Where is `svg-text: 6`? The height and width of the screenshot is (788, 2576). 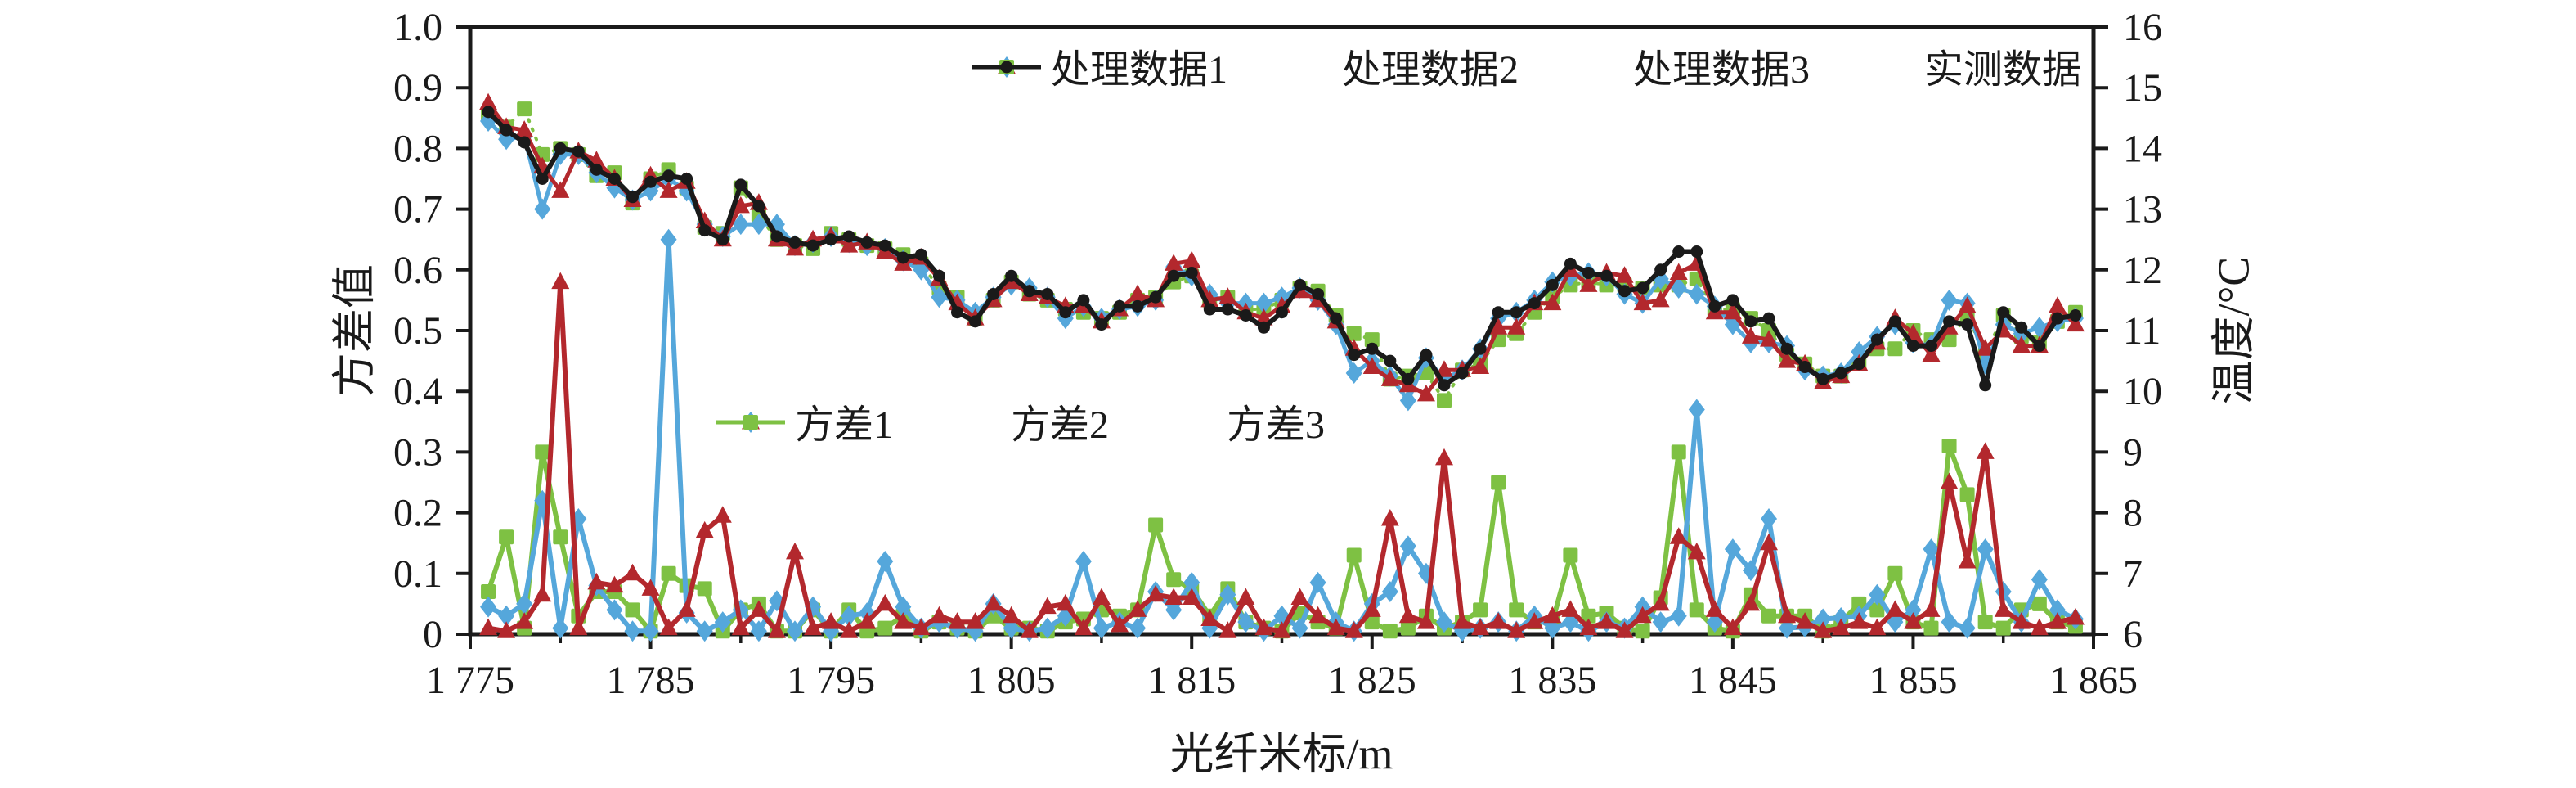
svg-text: 6 is located at coordinates (2133, 634).